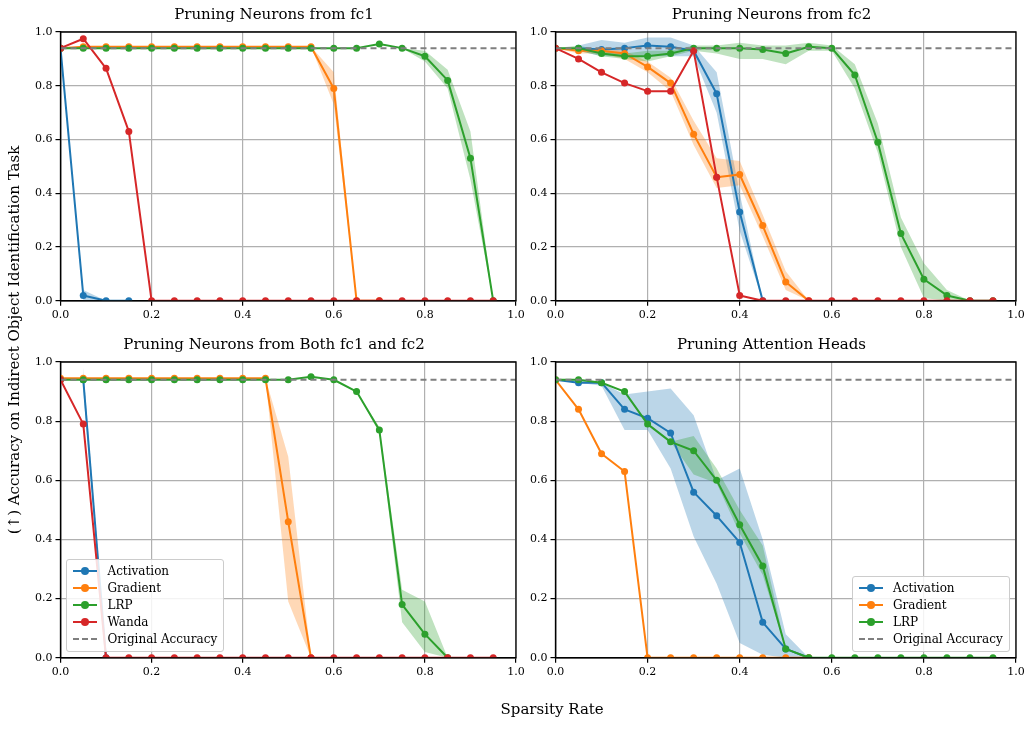 The height and width of the screenshot is (729, 1034). Describe the element at coordinates (771, 343) in the screenshot. I see `chart-title: Pruning Attention Heads` at that location.